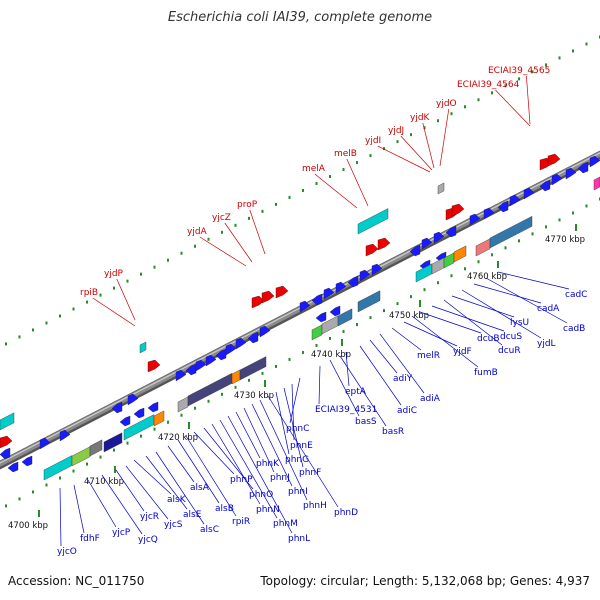 This screenshot has width=600, height=600. Describe the element at coordinates (310, 473) in the screenshot. I see `gene-label-bottom: phnF` at that location.